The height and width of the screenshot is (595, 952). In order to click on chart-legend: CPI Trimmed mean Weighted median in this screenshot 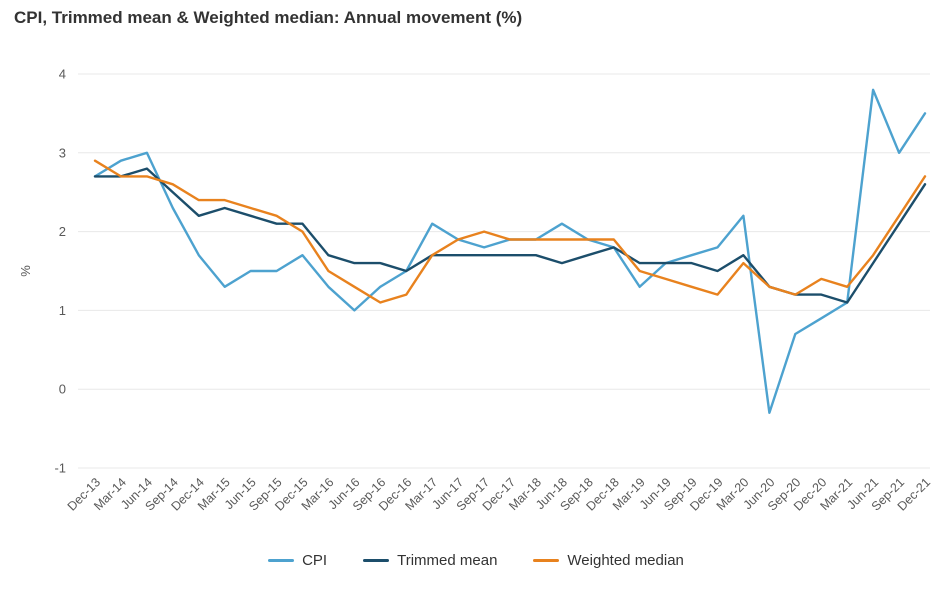, I will do `click(476, 560)`.